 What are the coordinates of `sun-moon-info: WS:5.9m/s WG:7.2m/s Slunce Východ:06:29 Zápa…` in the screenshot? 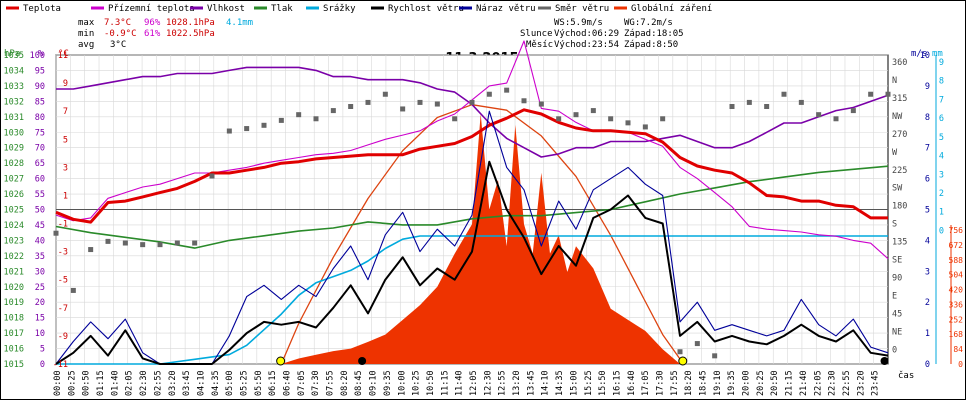 It's located at (602, 34).